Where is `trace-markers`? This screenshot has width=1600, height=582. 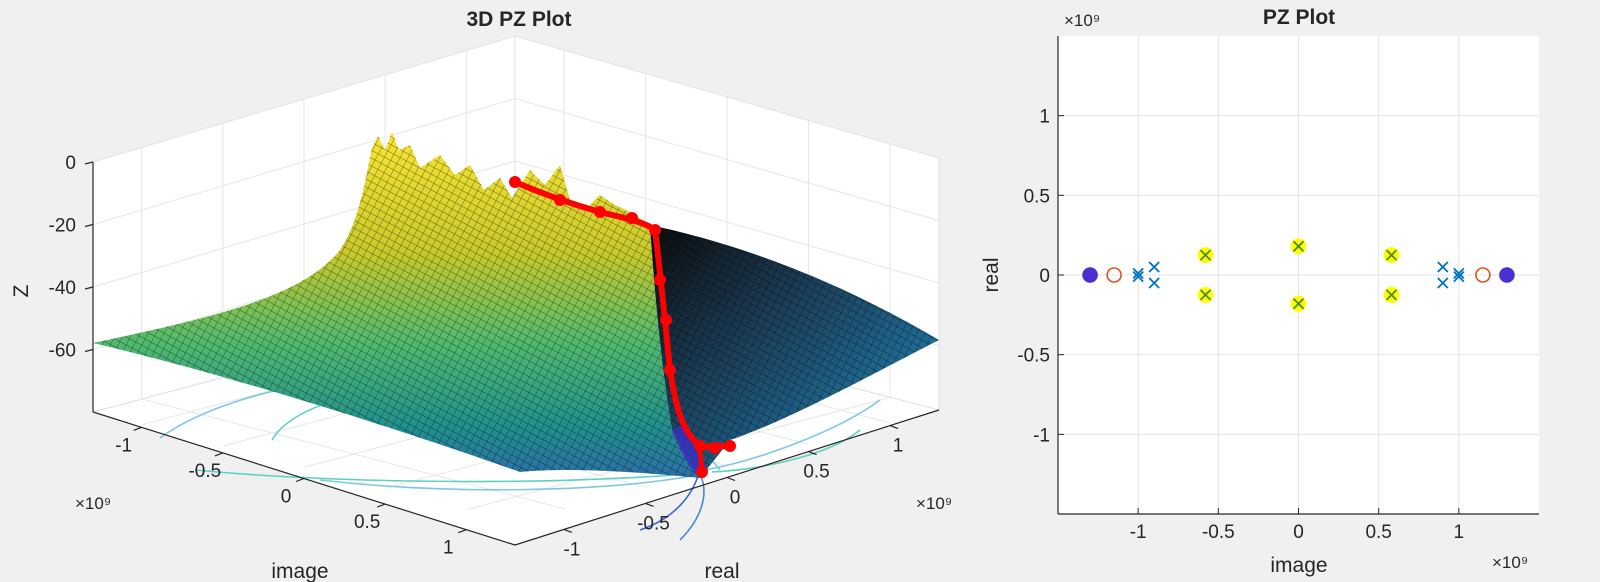
trace-markers is located at coordinates (622, 327).